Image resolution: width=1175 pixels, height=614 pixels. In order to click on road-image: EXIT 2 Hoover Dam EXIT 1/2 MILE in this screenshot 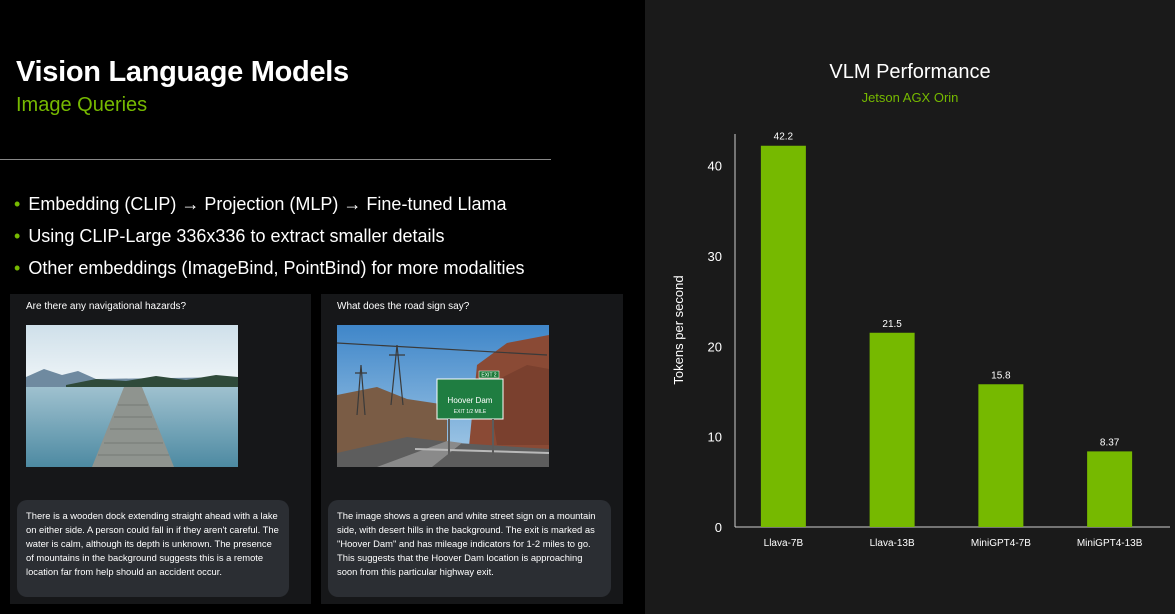, I will do `click(443, 396)`.